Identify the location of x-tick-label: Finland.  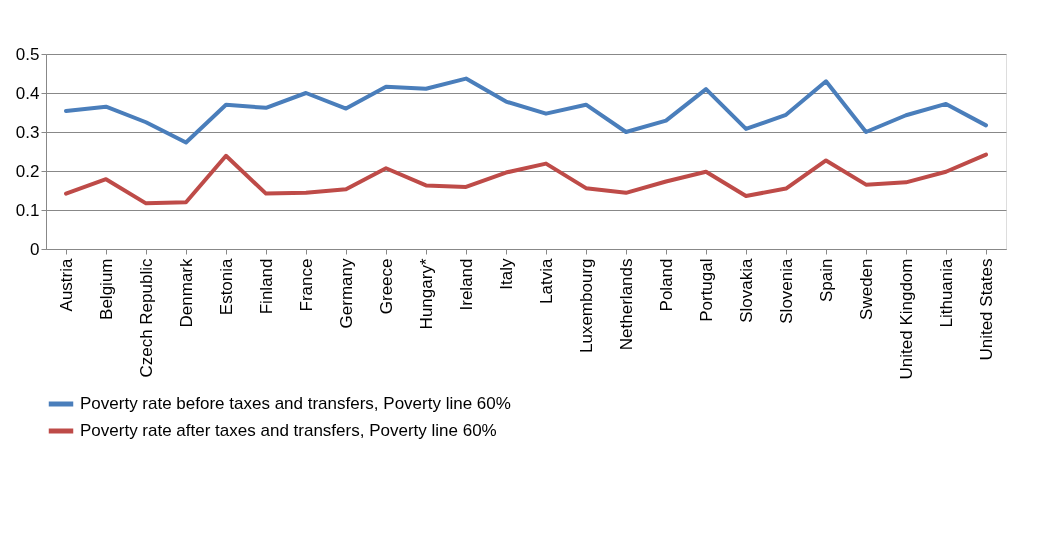
(266, 286).